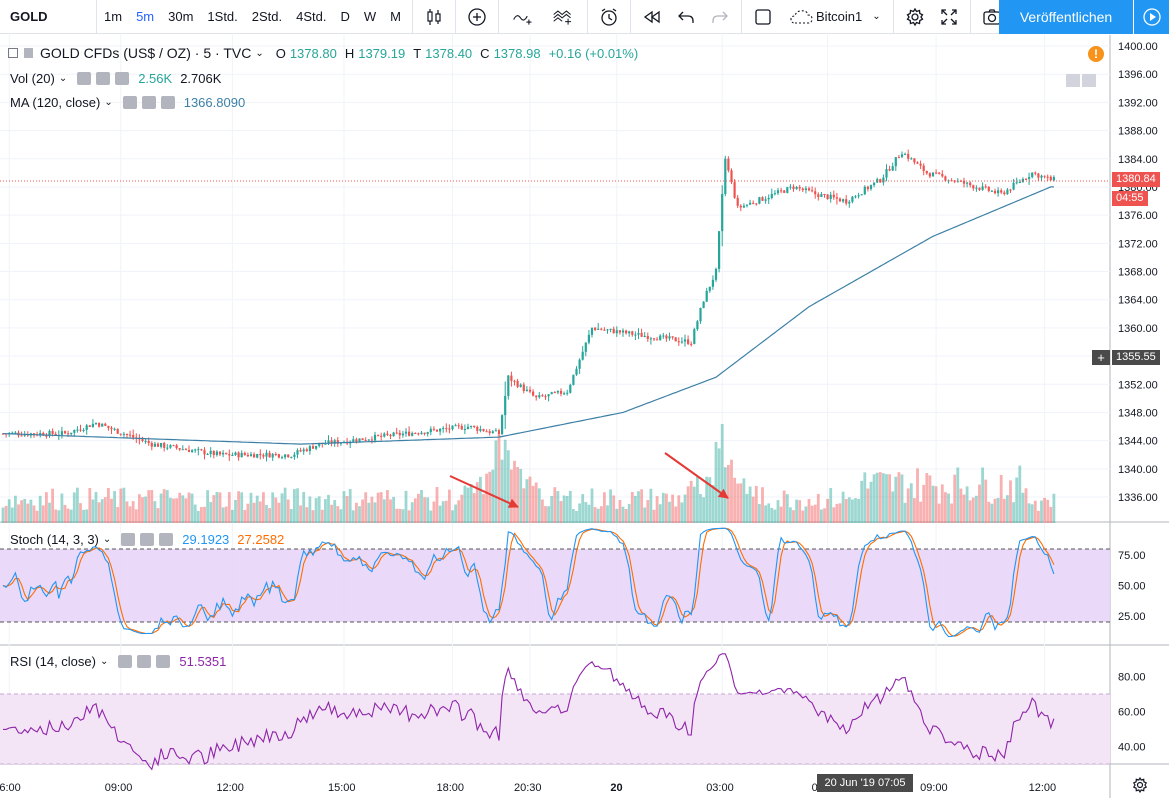  What do you see at coordinates (370, 16) in the screenshot?
I see `interval-w: W` at bounding box center [370, 16].